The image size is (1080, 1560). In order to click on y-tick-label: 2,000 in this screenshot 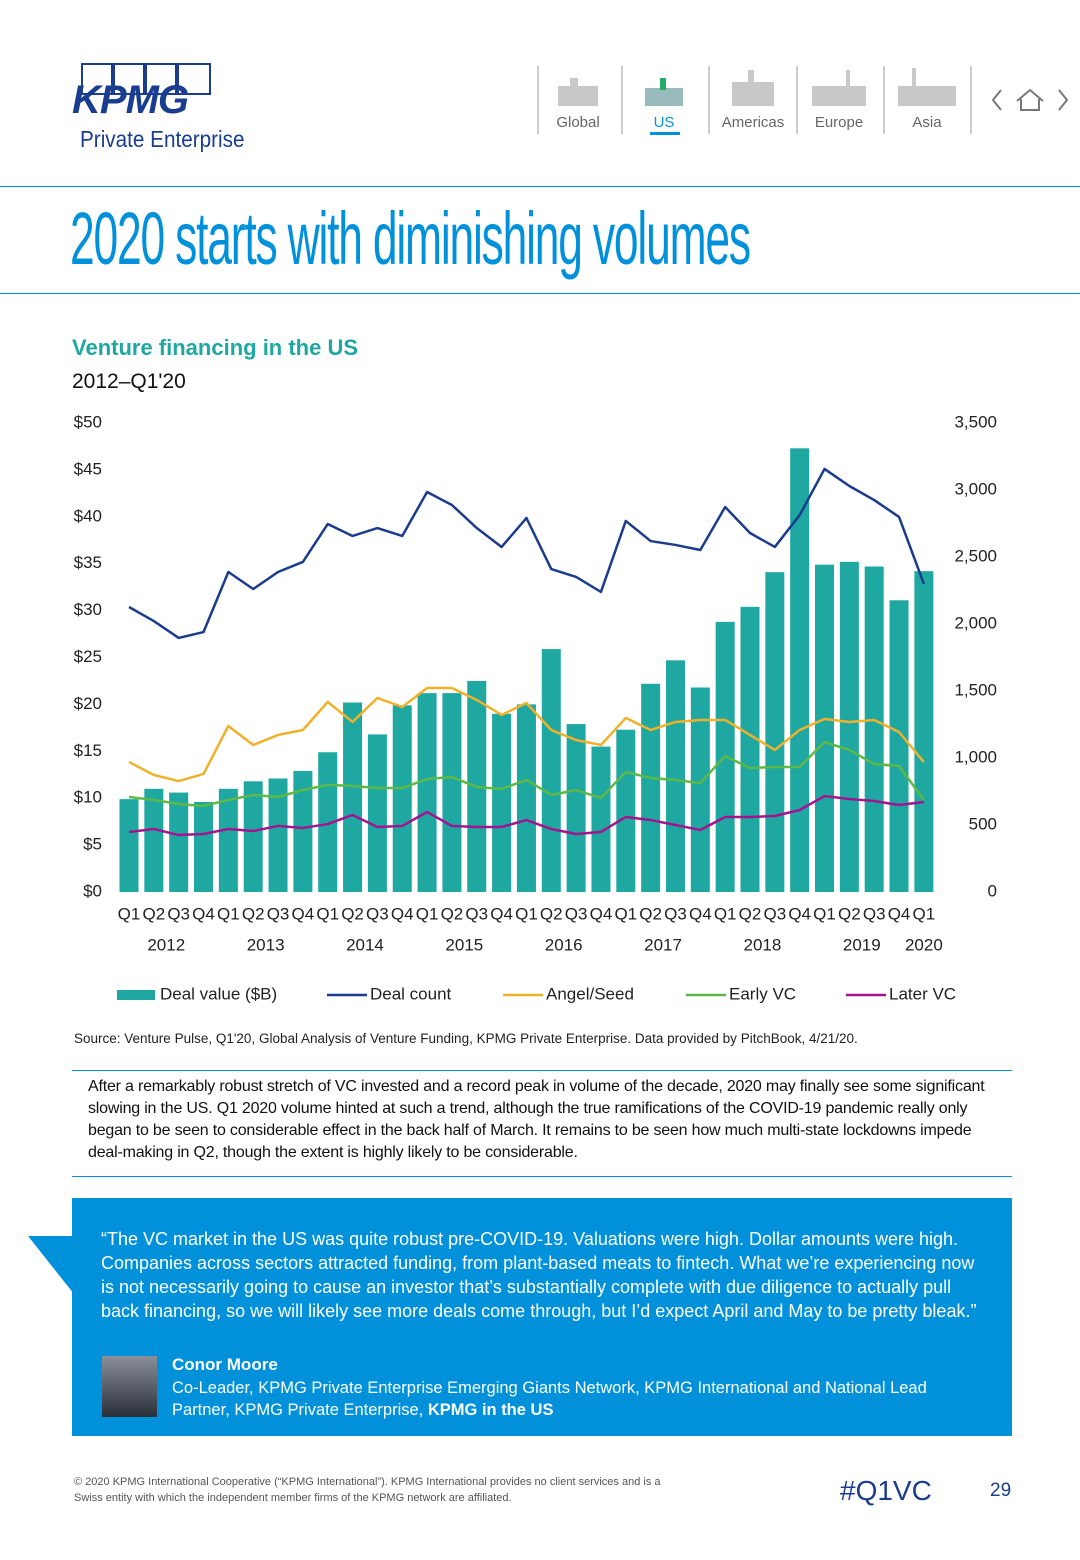, I will do `click(975, 622)`.